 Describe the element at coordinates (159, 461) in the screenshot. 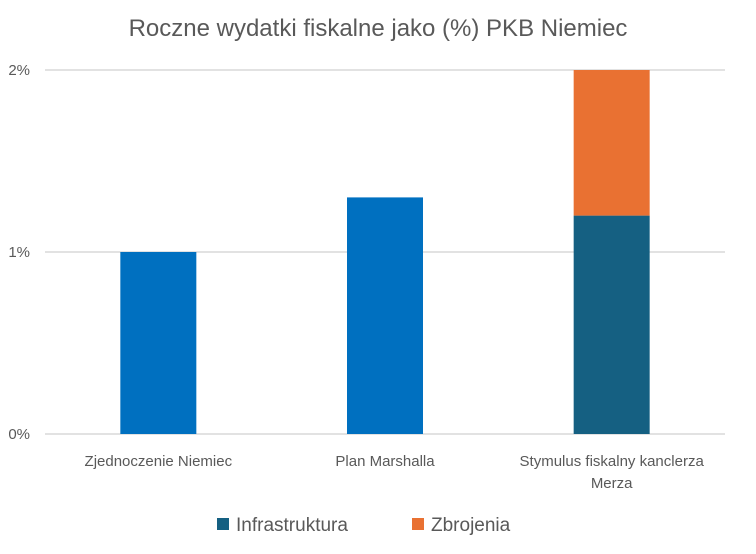

I see `x-category-label: Zjednoczenie Niemiec` at that location.